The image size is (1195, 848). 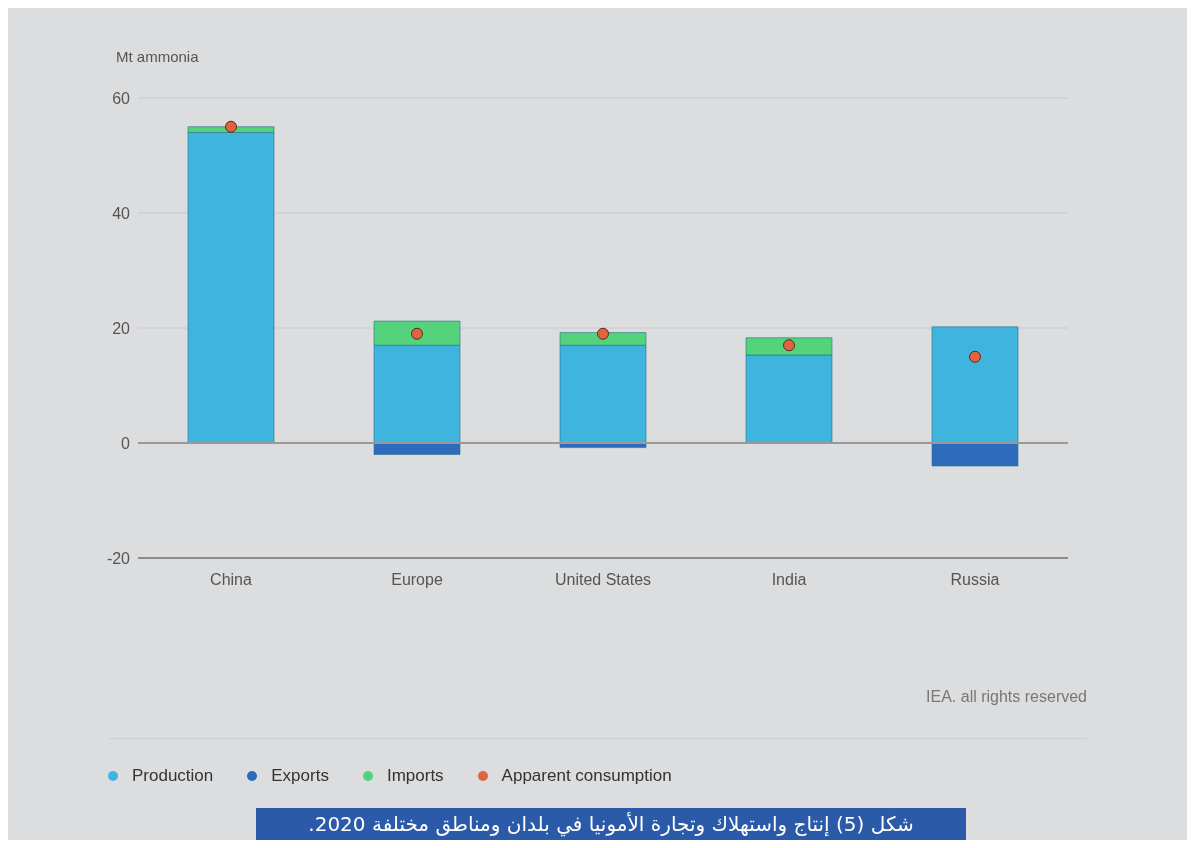 I want to click on y-tick-label: 20, so click(x=121, y=328).